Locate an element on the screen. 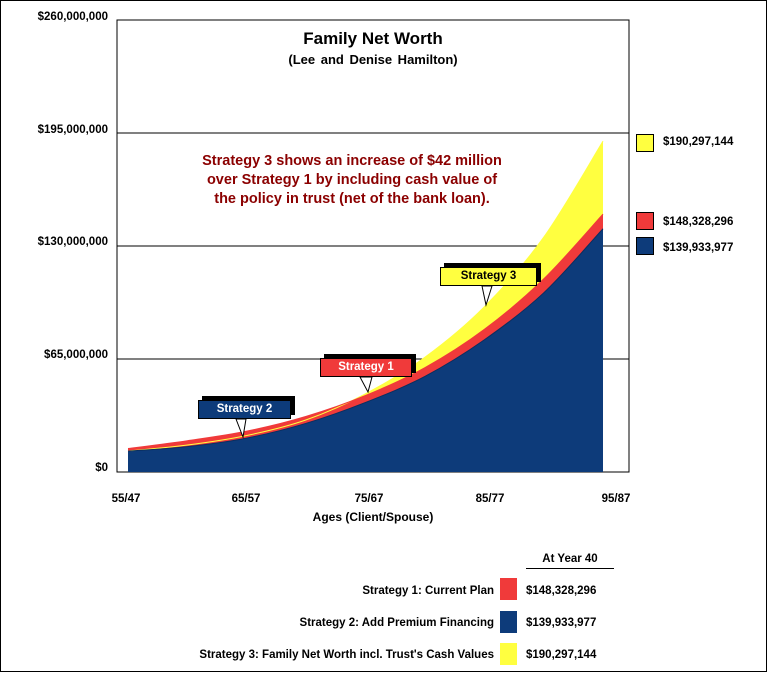 The width and height of the screenshot is (769, 674). x-tick-label: 55/47 is located at coordinates (126, 499).